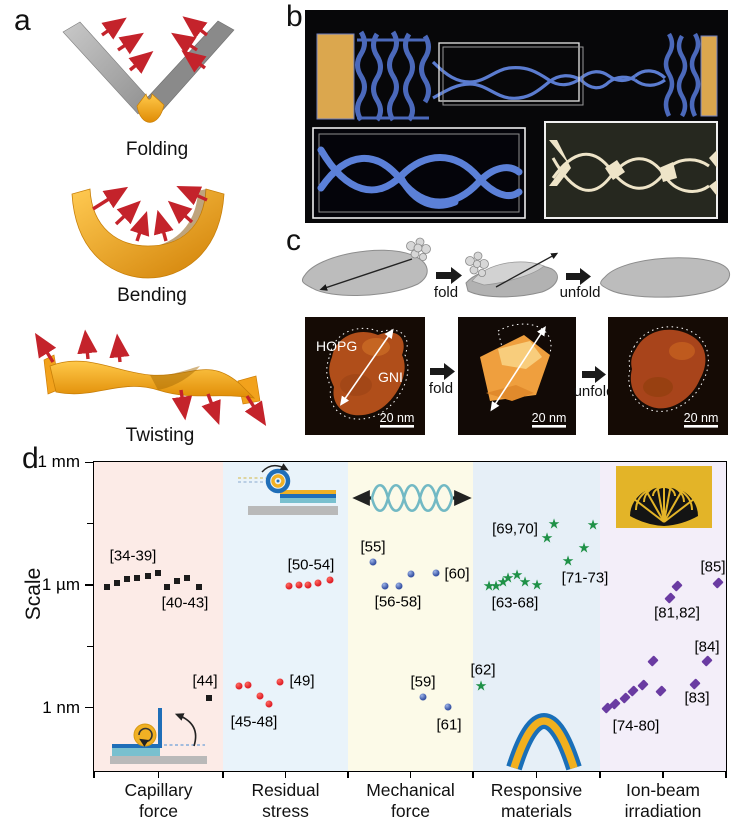  I want to click on x-category-label-ion-beam-irradiation: Ion-beam irradiation, so click(663, 800).